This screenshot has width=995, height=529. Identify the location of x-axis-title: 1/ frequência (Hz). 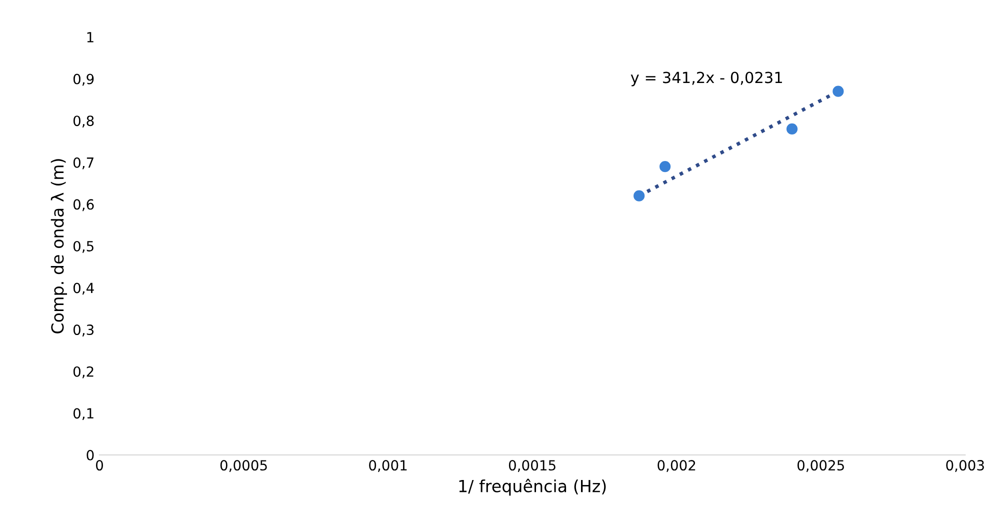
(532, 487).